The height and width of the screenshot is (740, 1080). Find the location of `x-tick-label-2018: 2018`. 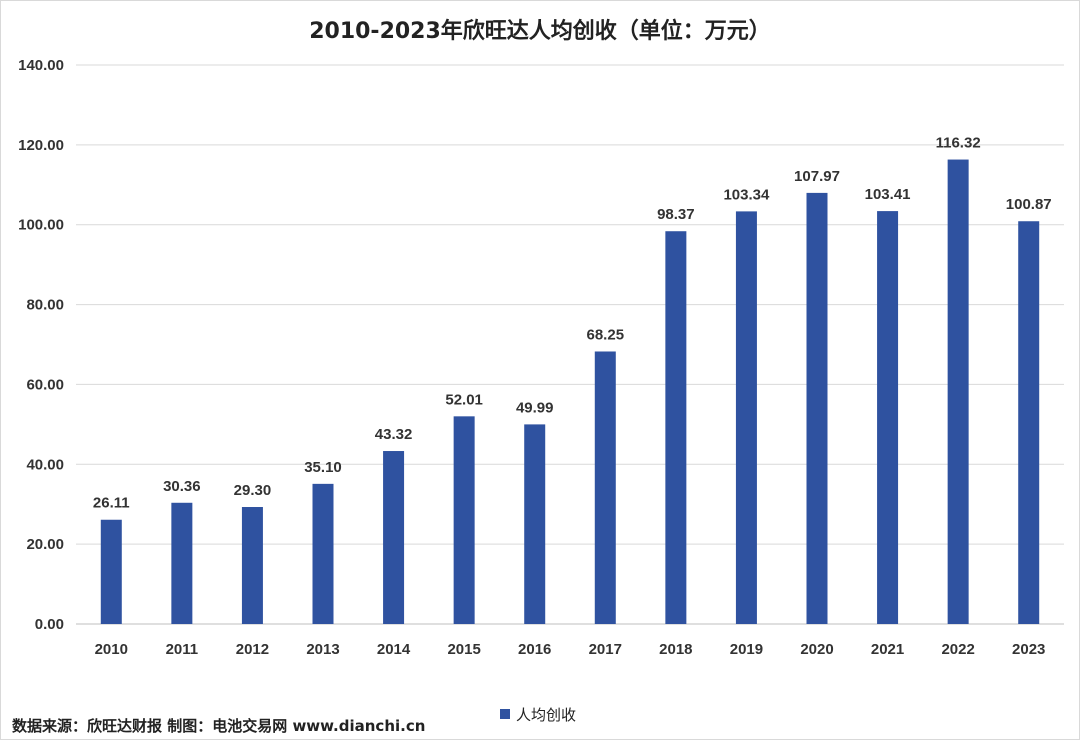

x-tick-label-2018: 2018 is located at coordinates (675, 649).